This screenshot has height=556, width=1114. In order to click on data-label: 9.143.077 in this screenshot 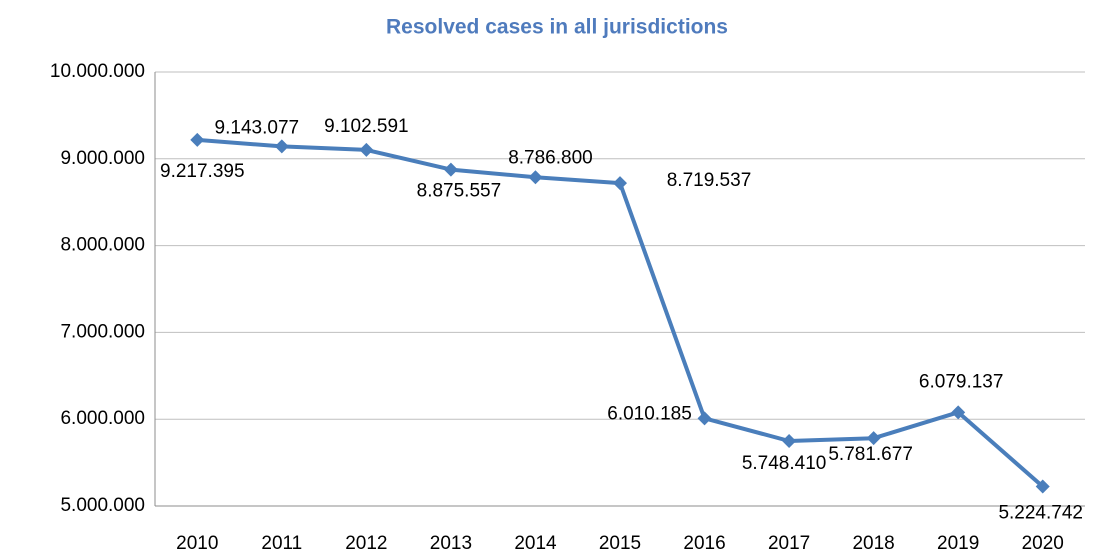, I will do `click(257, 127)`.